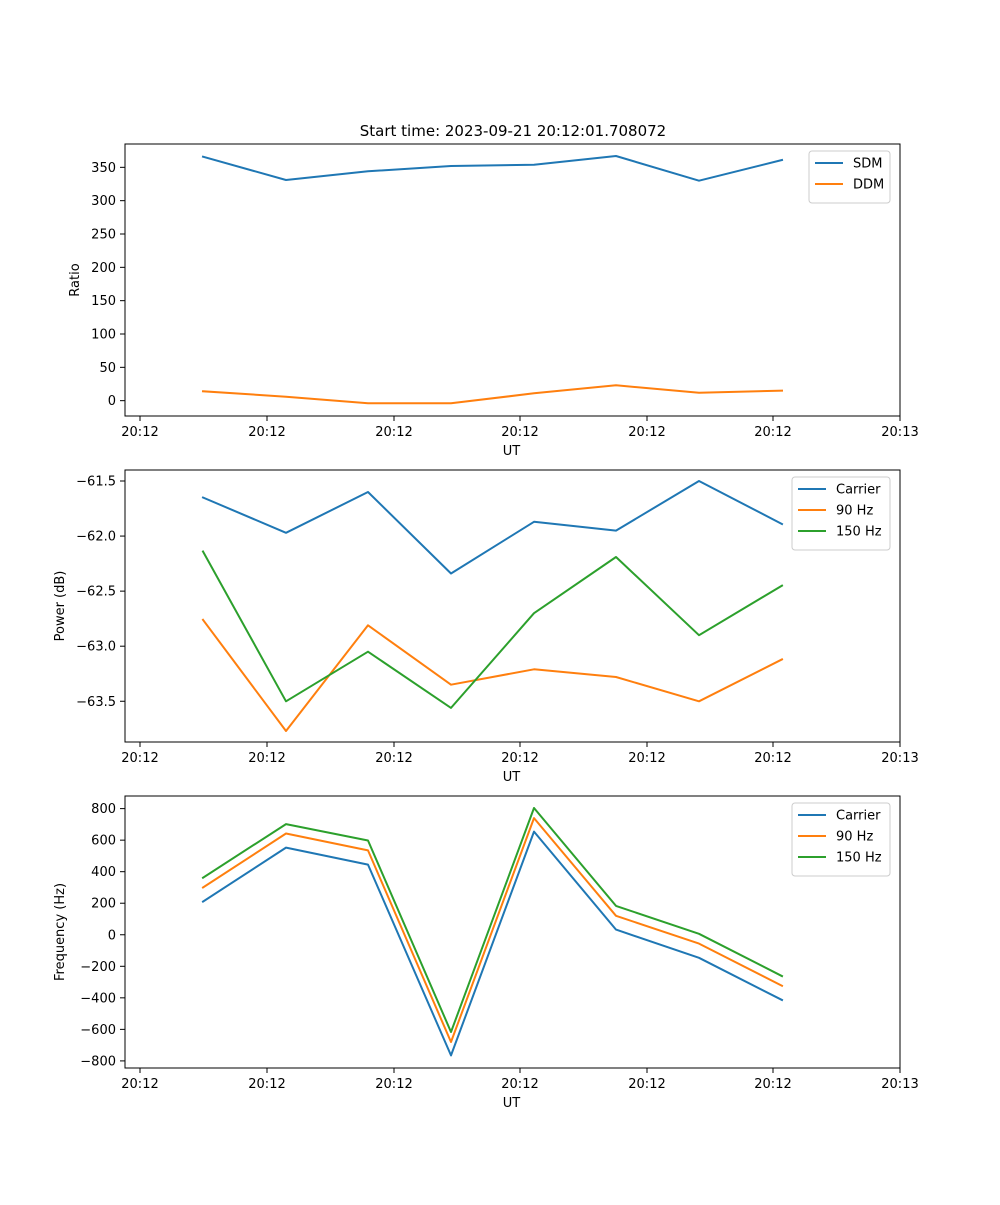 The height and width of the screenshot is (1205, 1000). What do you see at coordinates (492, 168) in the screenshot?
I see `series-line-sdm` at bounding box center [492, 168].